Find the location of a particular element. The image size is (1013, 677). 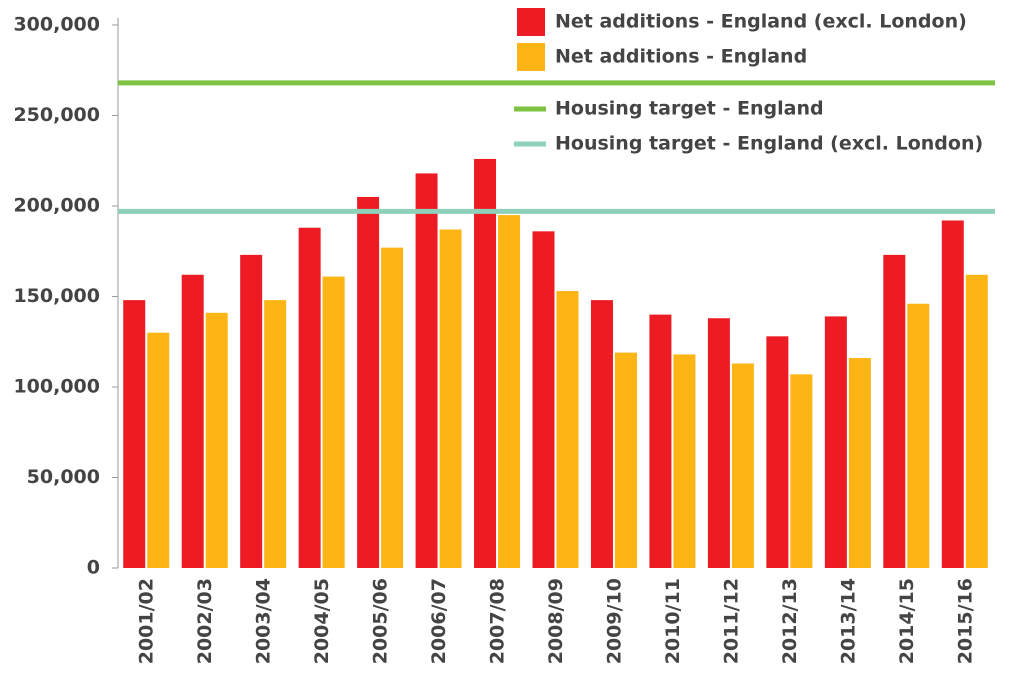

x-tick-label: 2011/12 is located at coordinates (731, 621).